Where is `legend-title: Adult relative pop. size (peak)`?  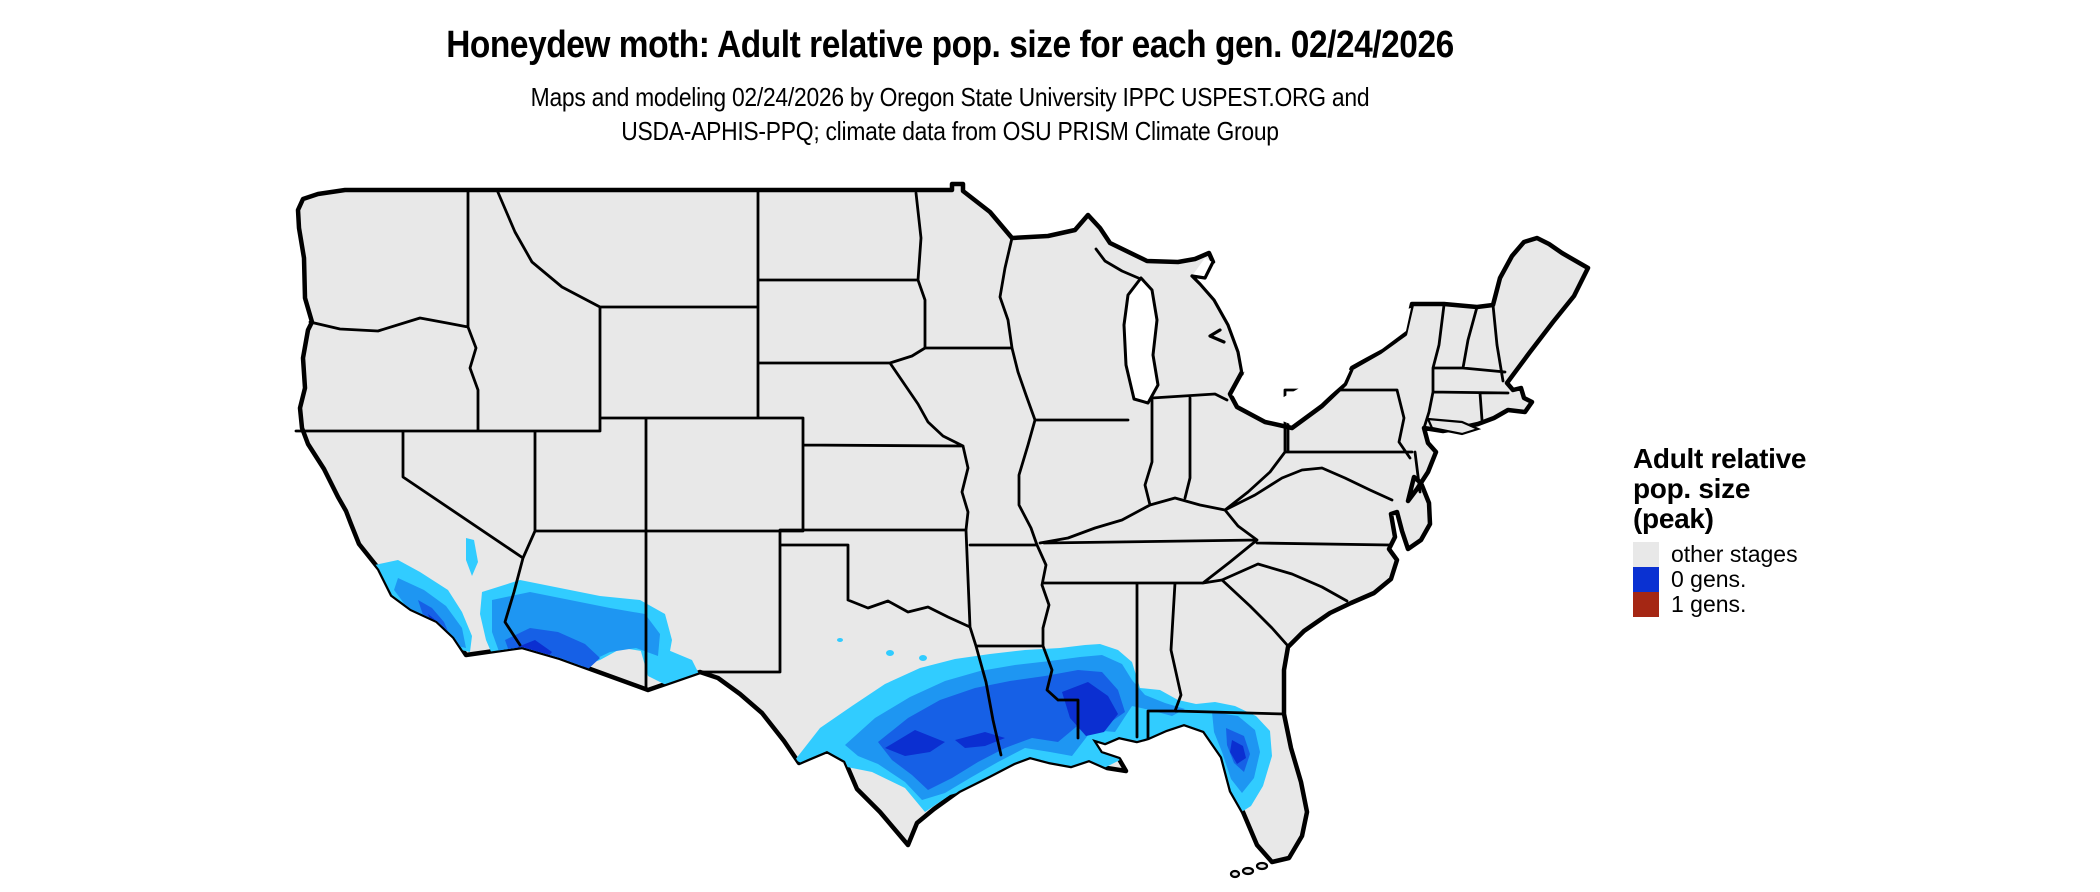
legend-title: Adult relative pop. size (peak) is located at coordinates (1763, 489).